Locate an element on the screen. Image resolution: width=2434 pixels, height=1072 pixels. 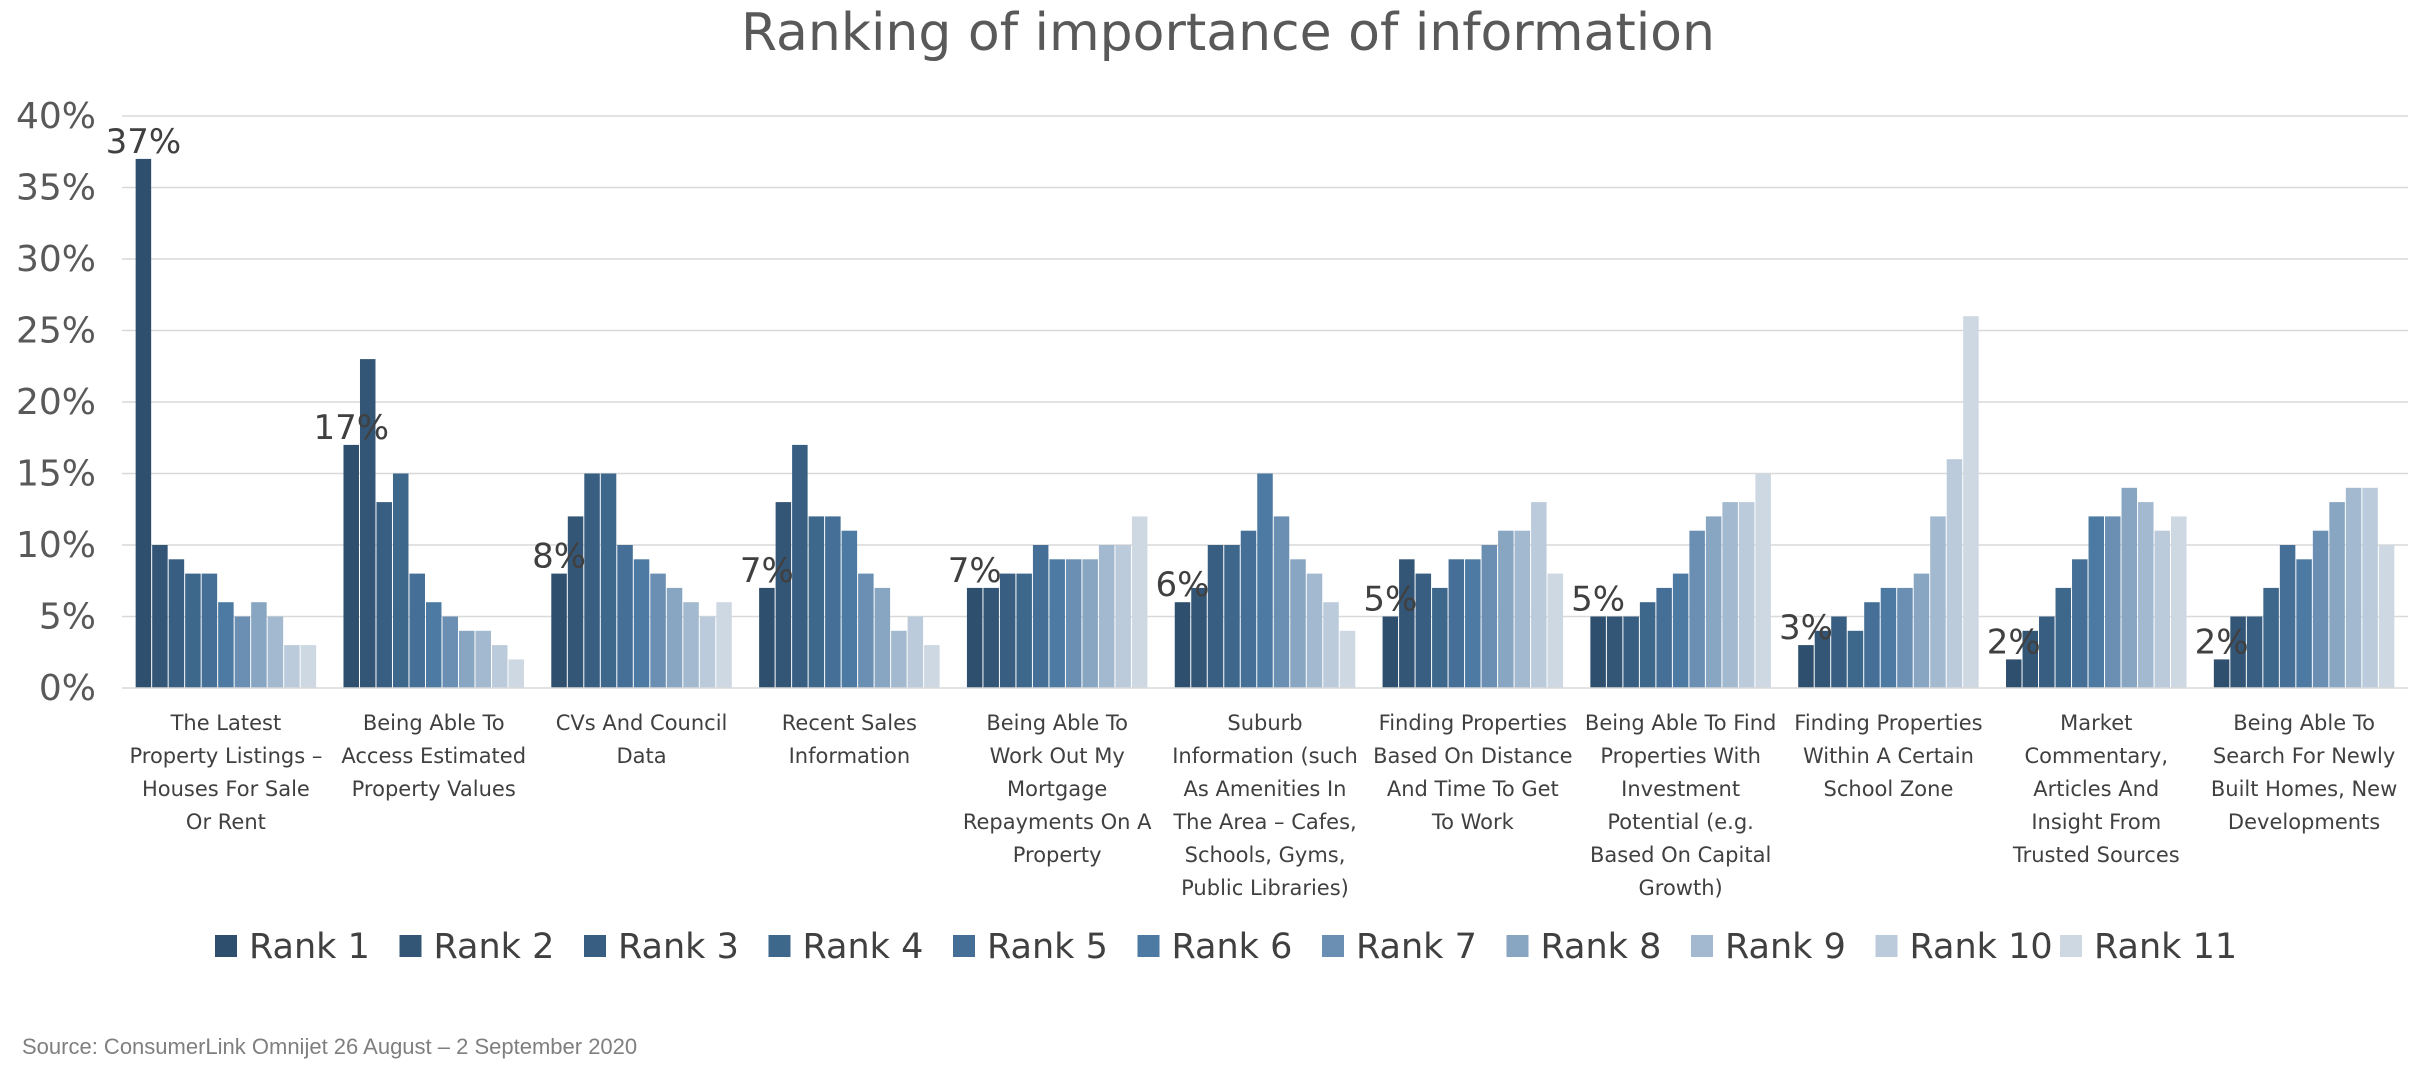
category-label: Finding Properties is located at coordinates (1888, 723).